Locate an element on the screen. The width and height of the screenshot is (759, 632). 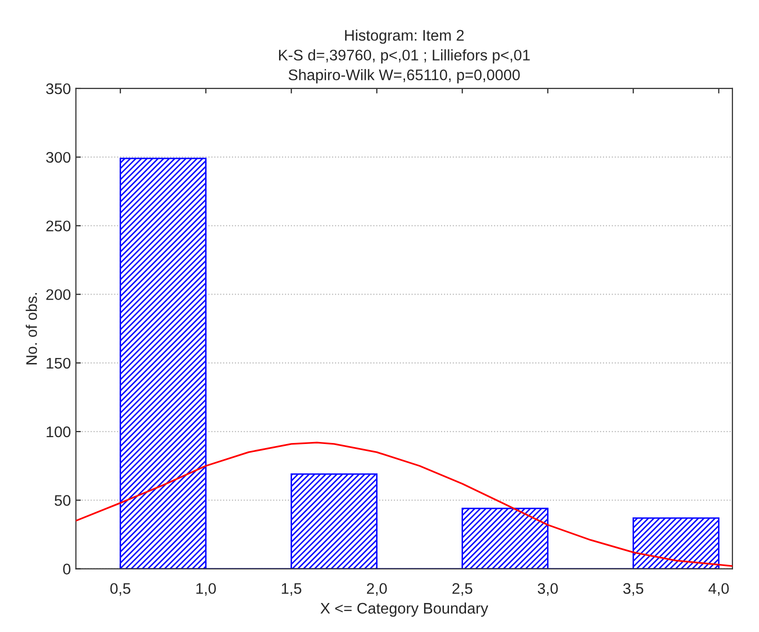
x-tick-label: 1,5 is located at coordinates (292, 589).